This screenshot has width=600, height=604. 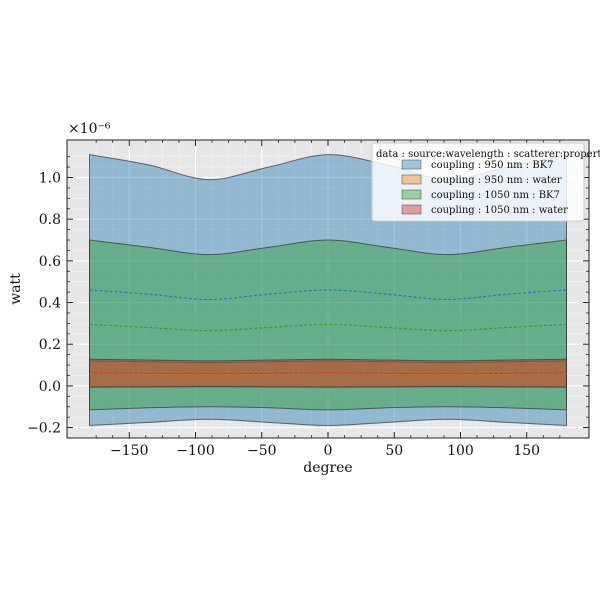 I want to click on y-tick-label: 1.0, so click(x=50, y=179).